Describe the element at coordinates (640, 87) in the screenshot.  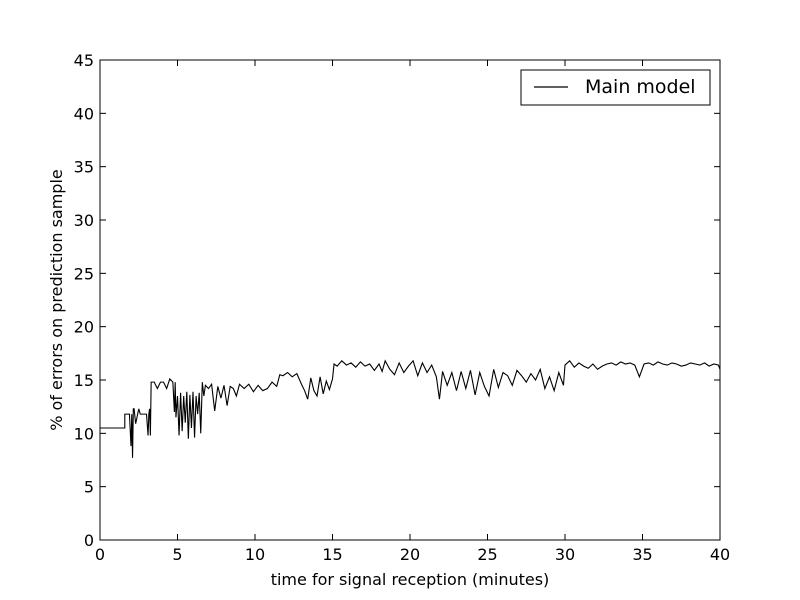
I see `legend-label-main-model: Main model` at that location.